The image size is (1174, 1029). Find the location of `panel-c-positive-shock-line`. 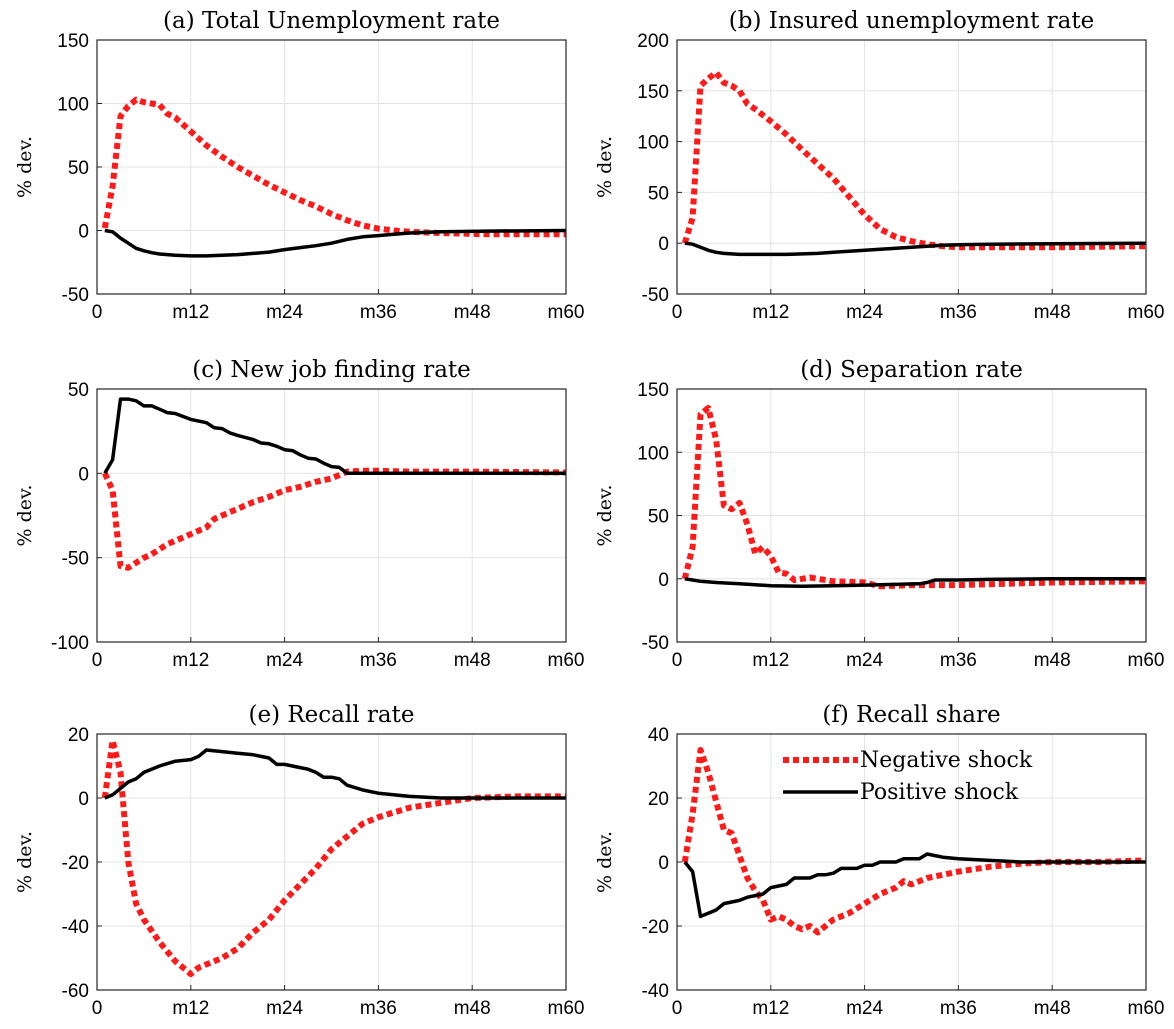

panel-c-positive-shock-line is located at coordinates (334, 436).